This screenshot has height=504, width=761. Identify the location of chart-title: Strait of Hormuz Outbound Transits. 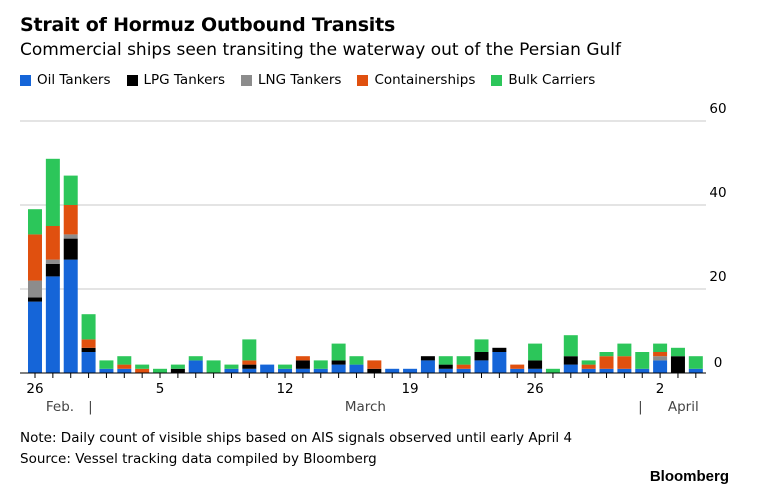
(208, 25).